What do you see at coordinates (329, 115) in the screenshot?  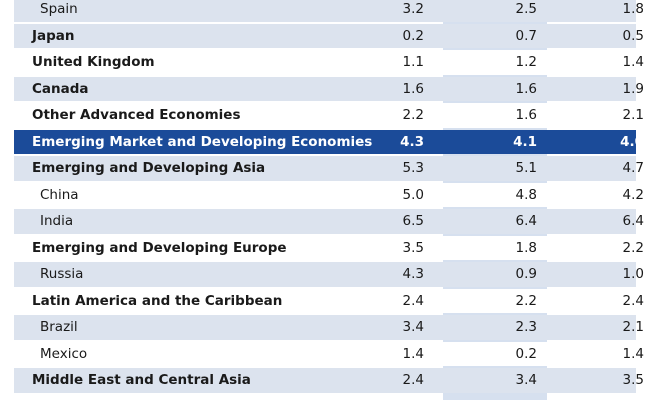 I see `table-row: Other Advanced Economies 2.2 1.6 2.1` at bounding box center [329, 115].